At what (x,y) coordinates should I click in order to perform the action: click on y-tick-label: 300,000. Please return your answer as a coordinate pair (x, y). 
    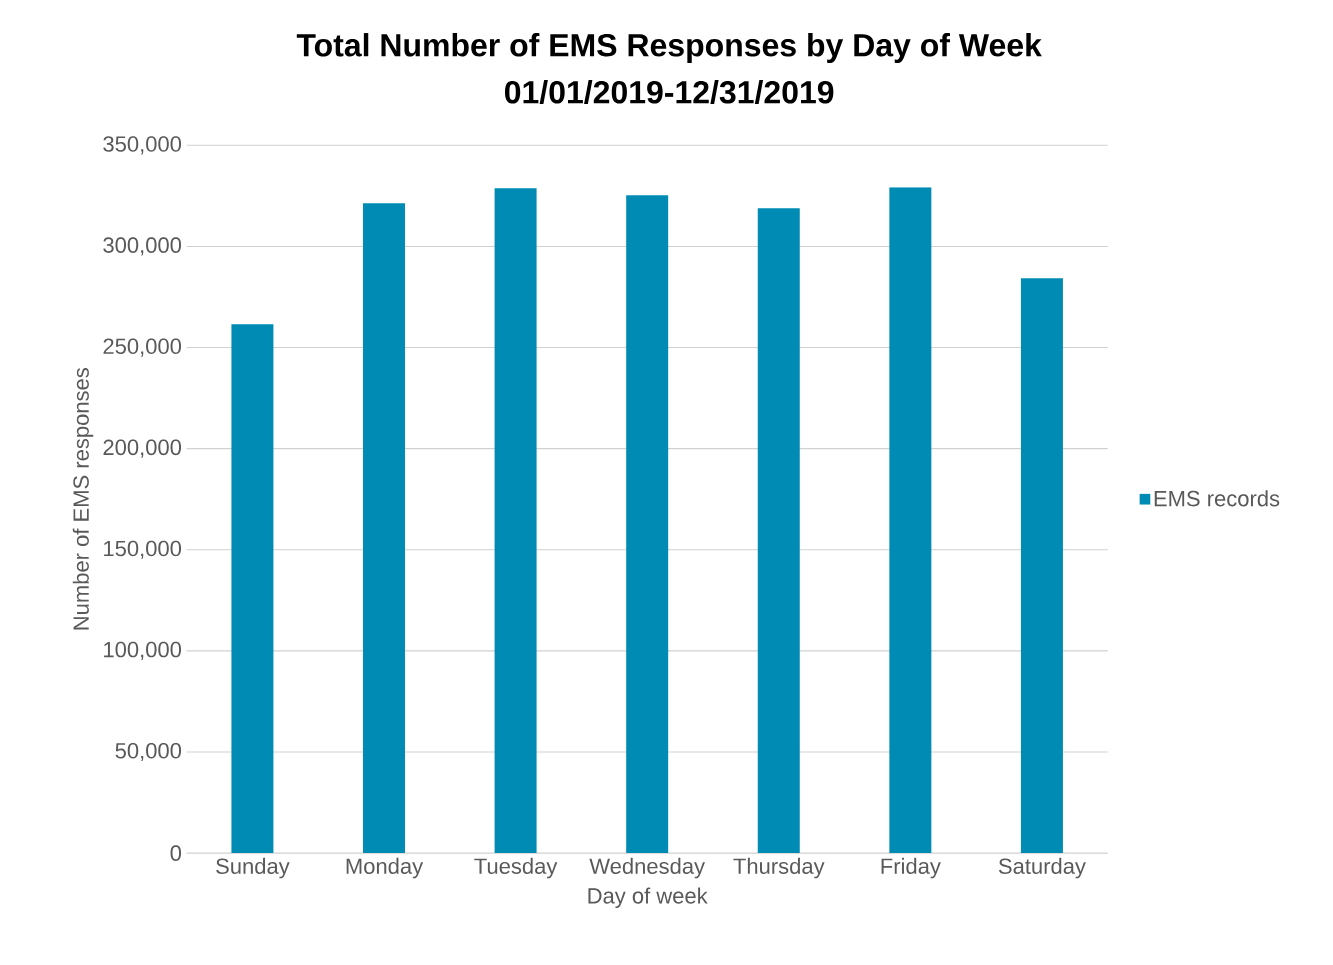
    Looking at the image, I should click on (142, 246).